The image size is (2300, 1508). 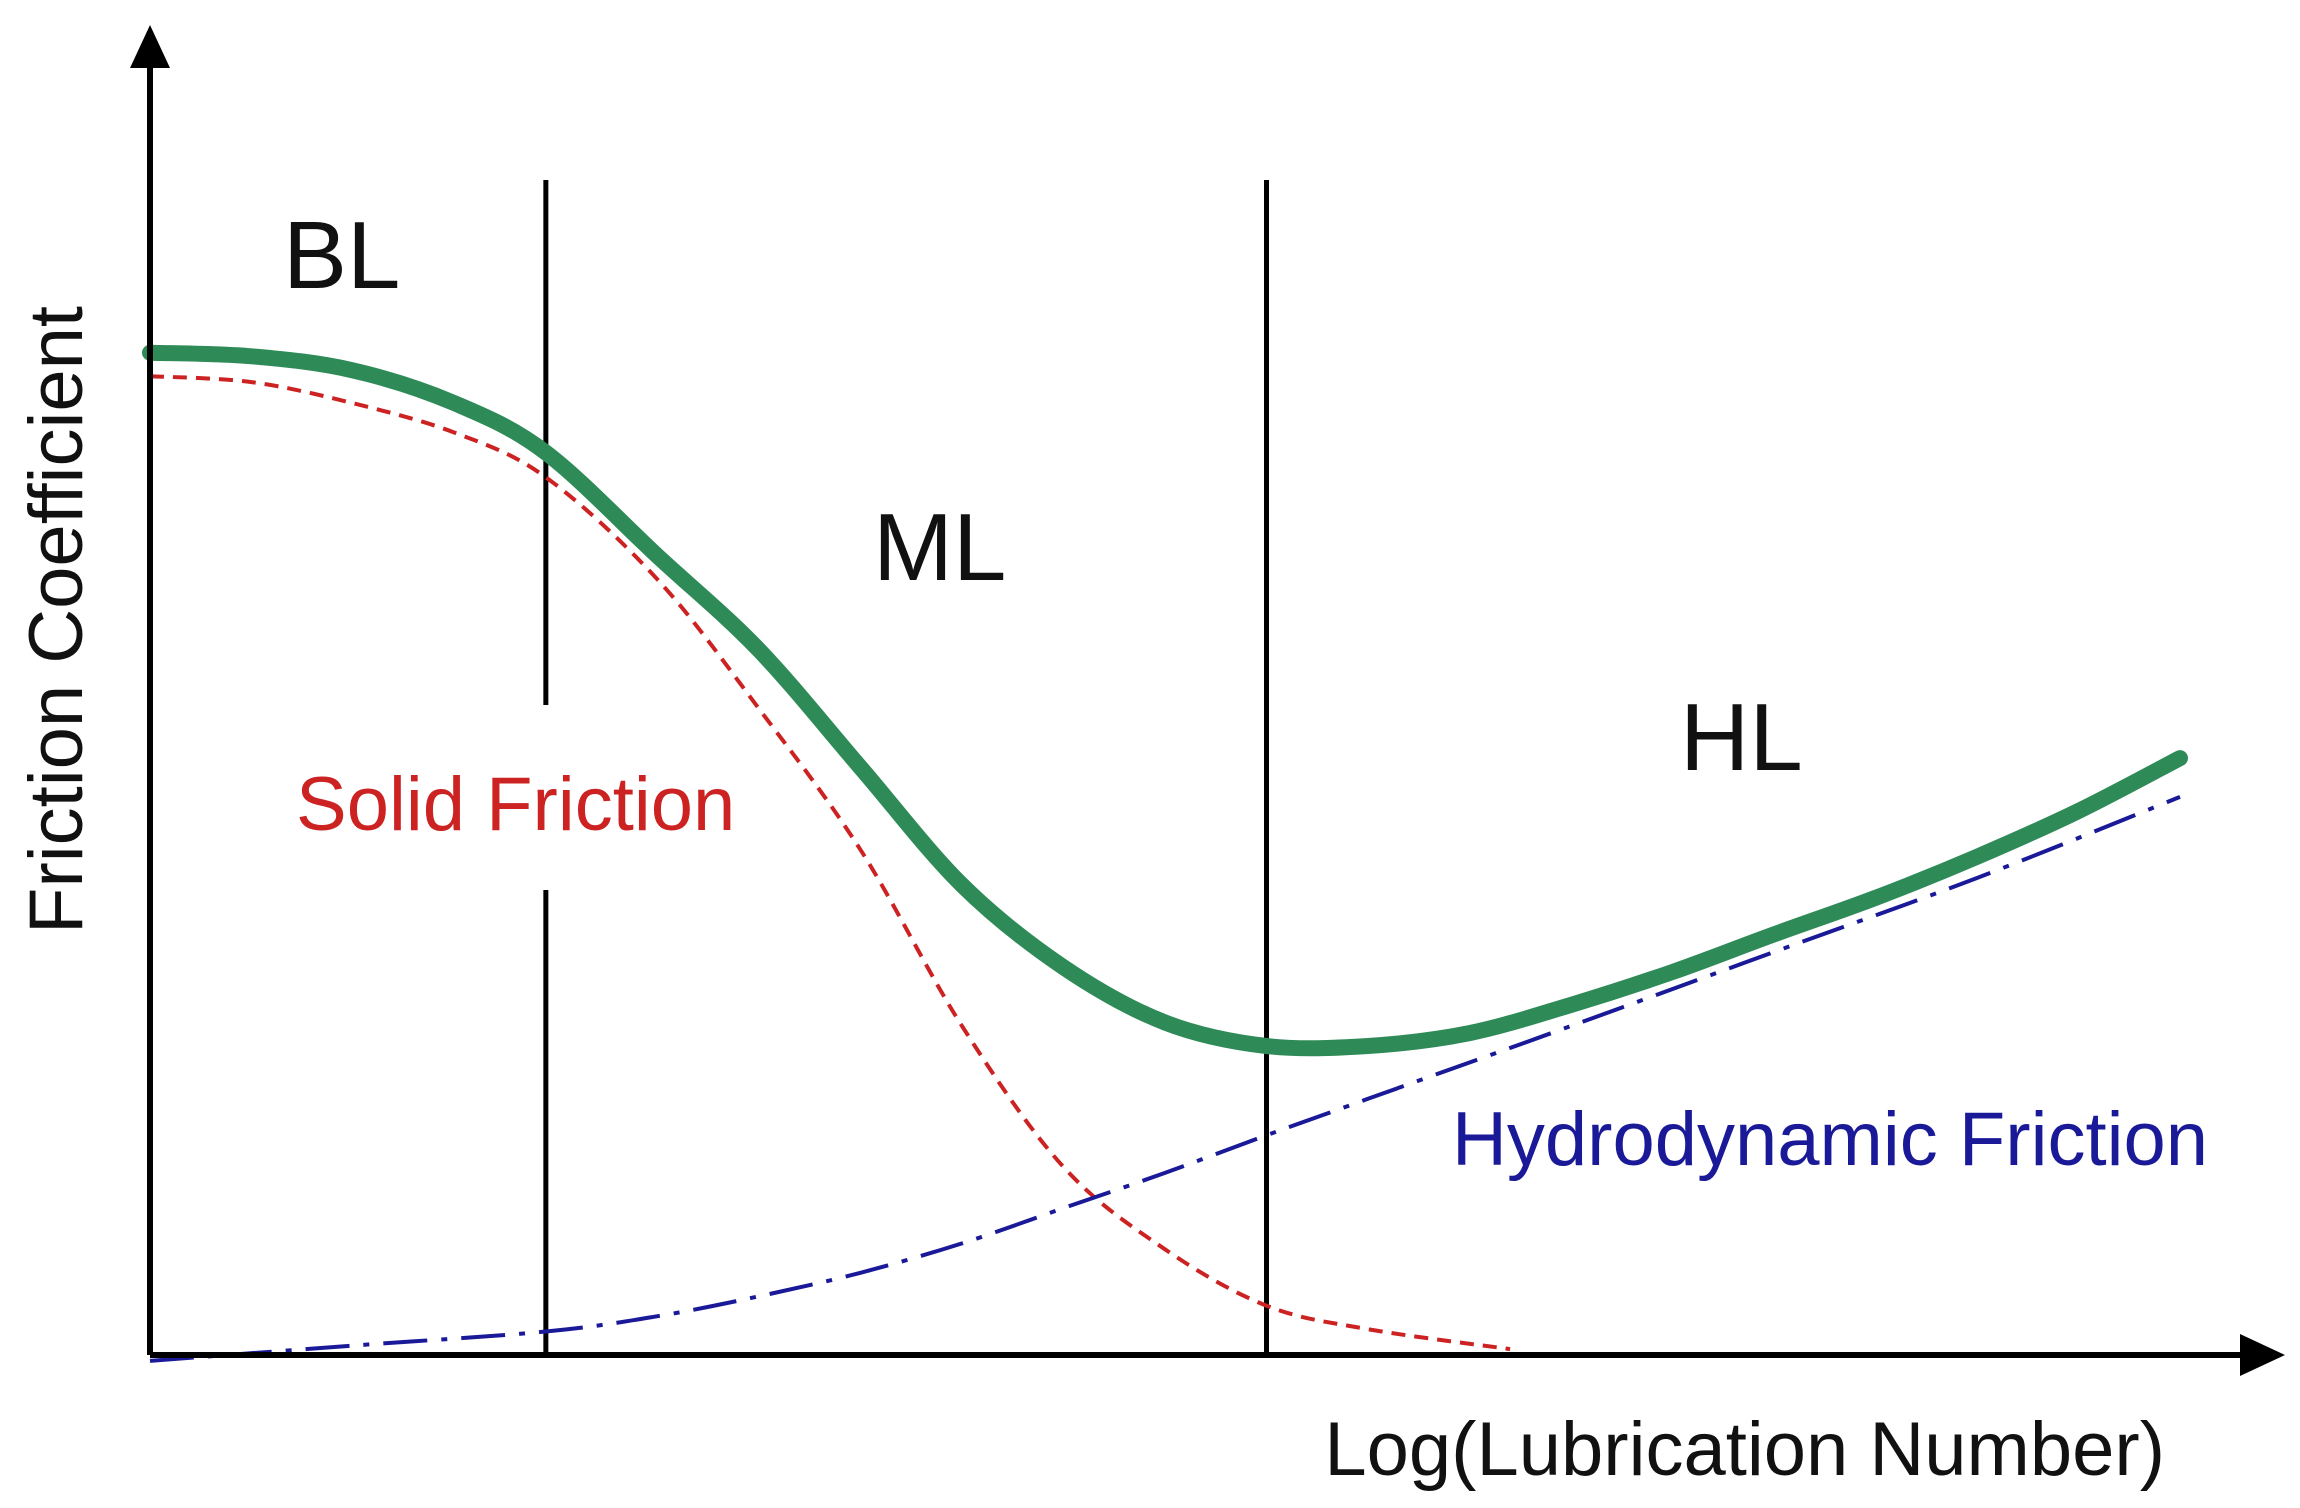 What do you see at coordinates (515, 804) in the screenshot?
I see `solid-friction-label: Solid Friction` at bounding box center [515, 804].